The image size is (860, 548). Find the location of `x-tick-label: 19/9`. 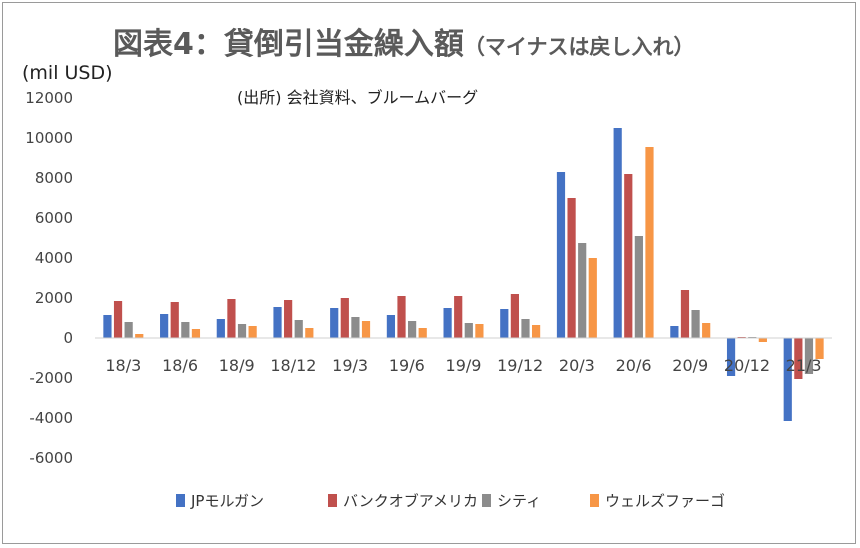

x-tick-label: 19/9 is located at coordinates (464, 365).